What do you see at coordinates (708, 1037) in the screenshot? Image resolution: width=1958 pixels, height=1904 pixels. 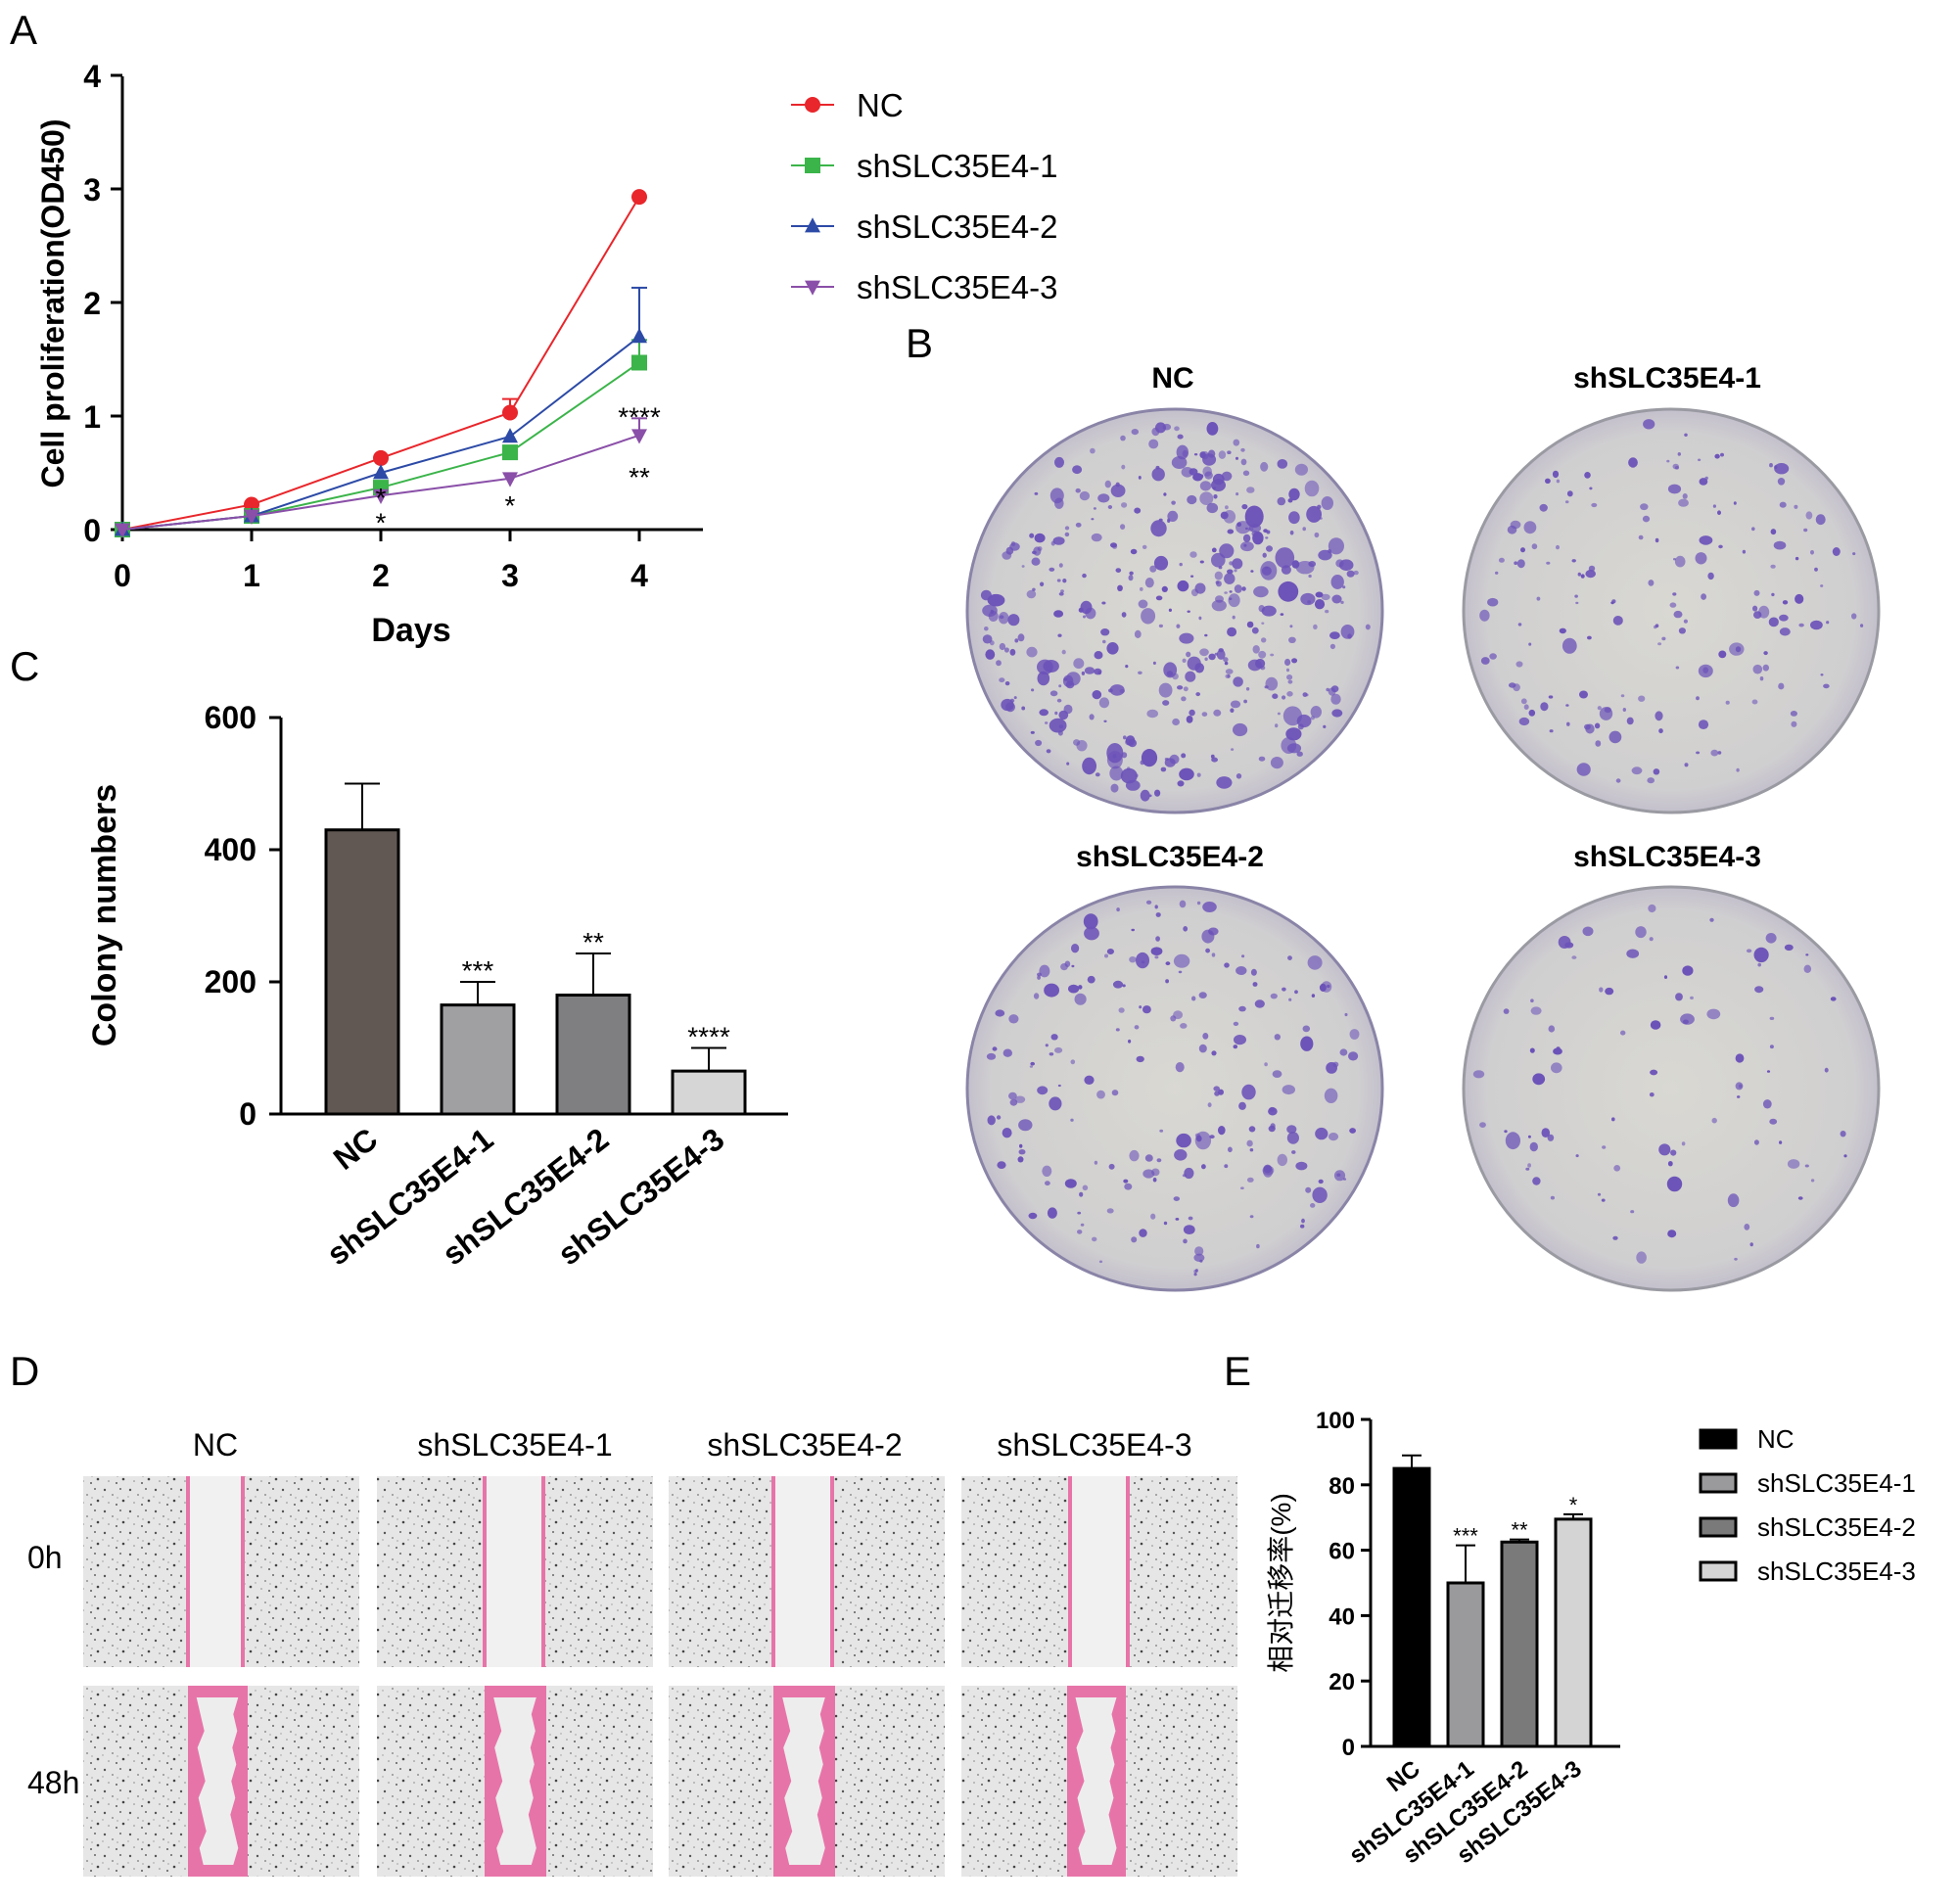 I see `c-significance-label: ****` at bounding box center [708, 1037].